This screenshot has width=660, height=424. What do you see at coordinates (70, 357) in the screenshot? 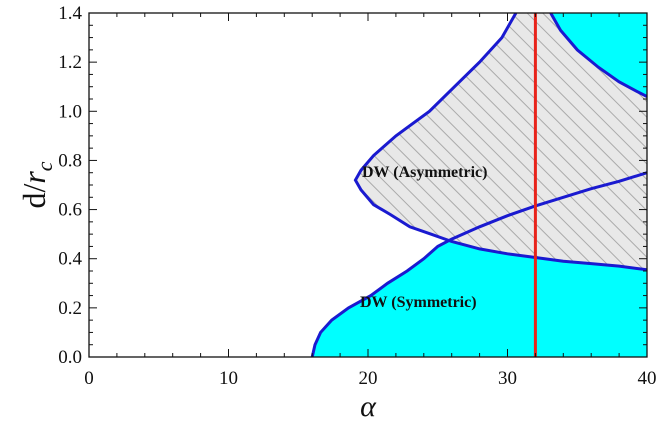
I see `y-tick-label: 0.0` at bounding box center [70, 357].